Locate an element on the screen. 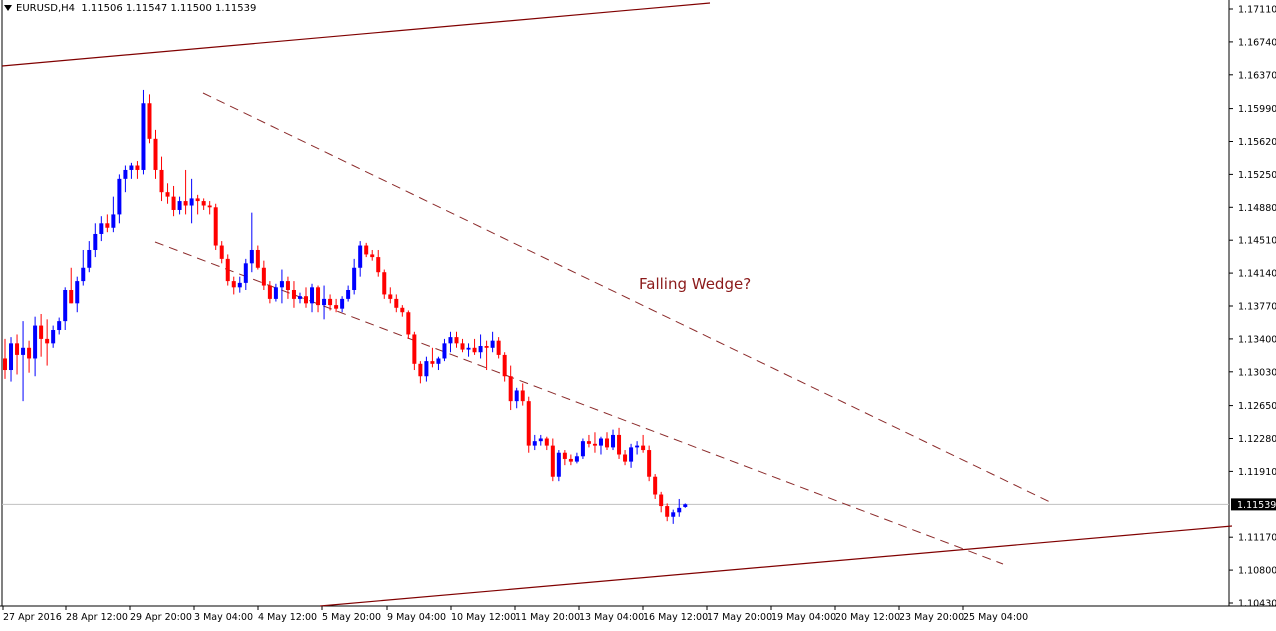 The height and width of the screenshot is (631, 1276). upper-channel-line is located at coordinates (356, 34).